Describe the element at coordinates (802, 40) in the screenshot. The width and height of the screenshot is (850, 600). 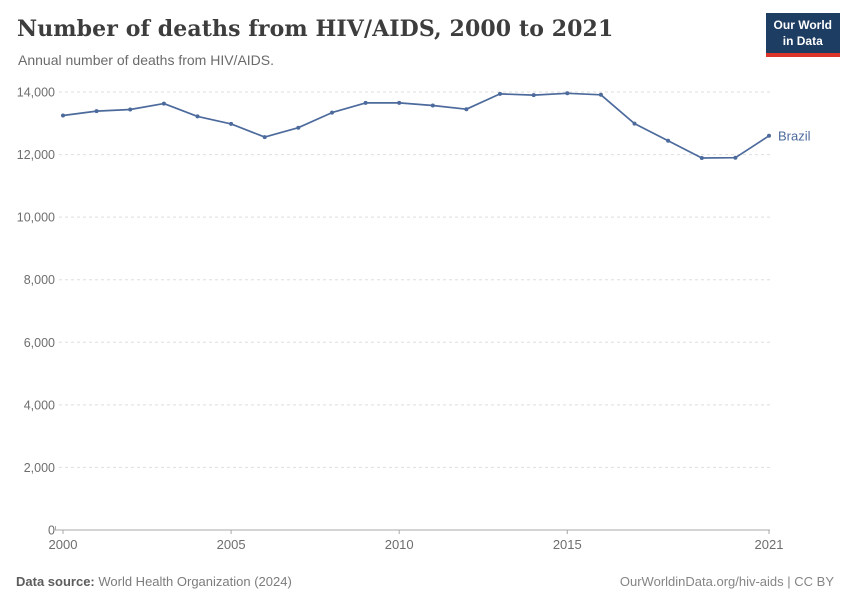
I see `owid-logo-line2: in Data` at that location.